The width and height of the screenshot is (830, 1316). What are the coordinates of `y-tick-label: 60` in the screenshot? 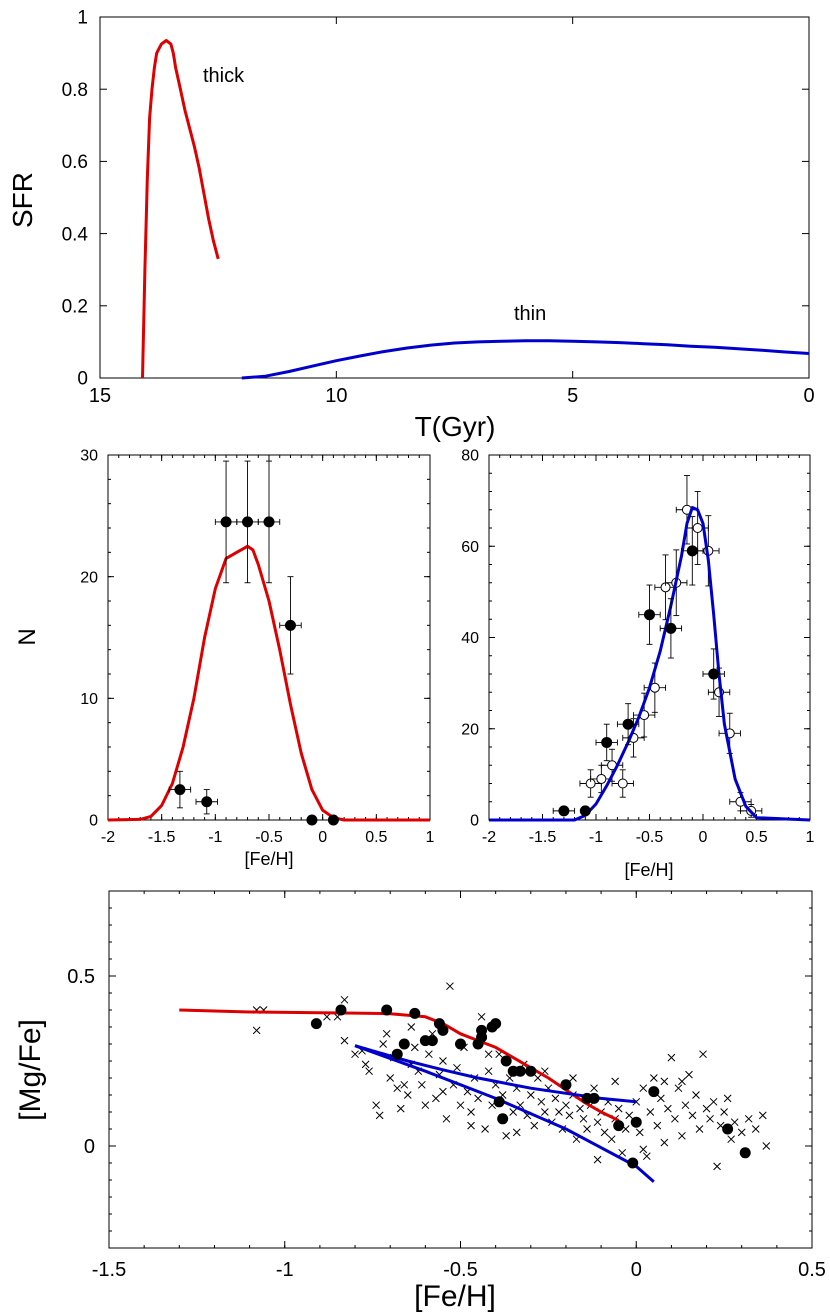 It's located at (470, 547).